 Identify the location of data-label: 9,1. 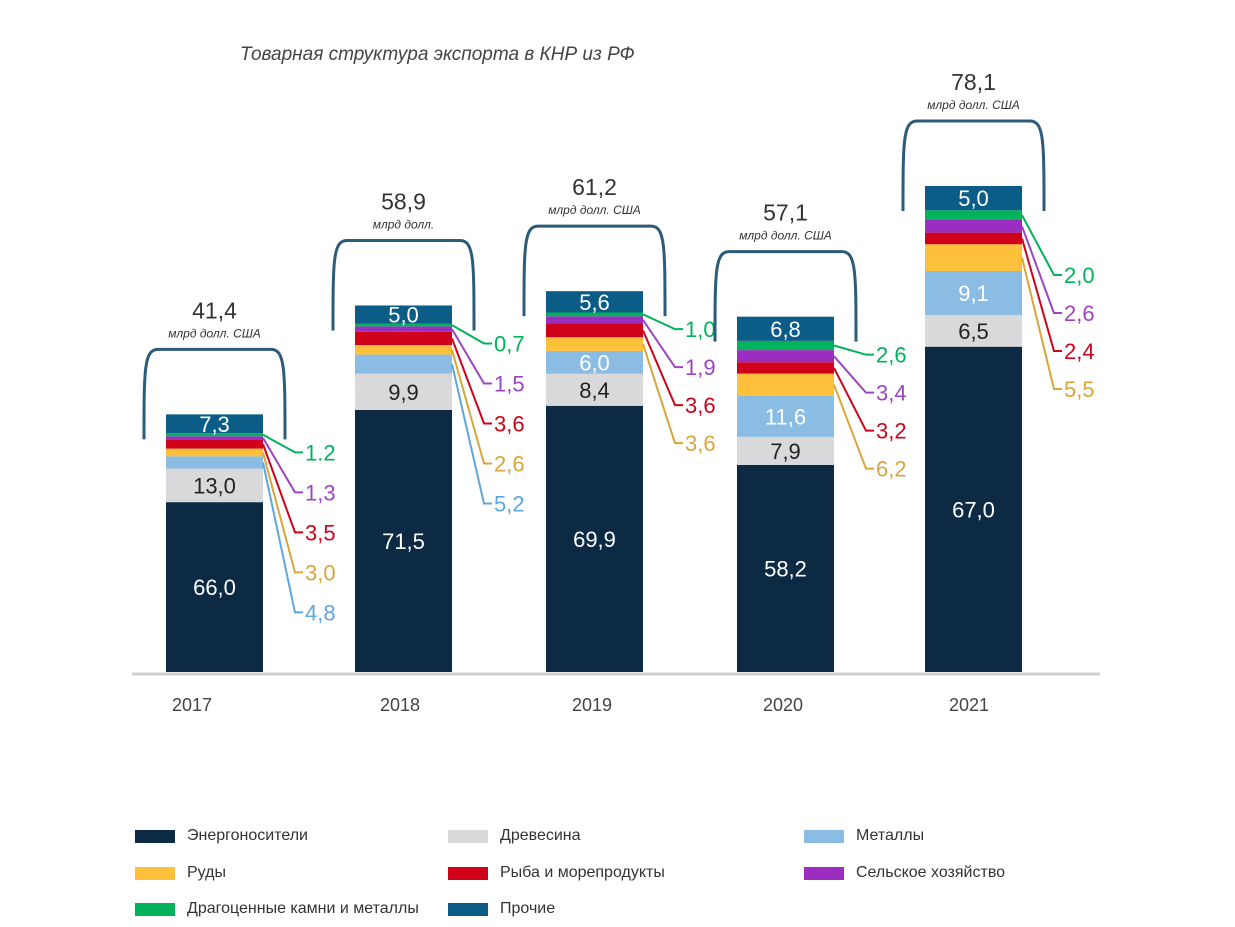
(973, 293).